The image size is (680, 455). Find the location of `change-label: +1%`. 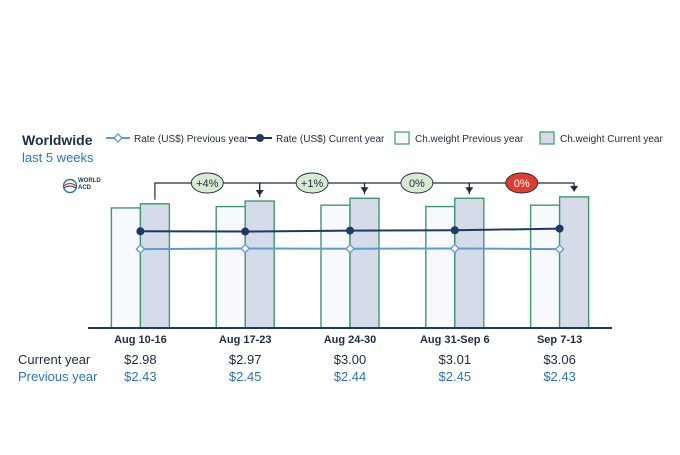

change-label: +1% is located at coordinates (312, 184).